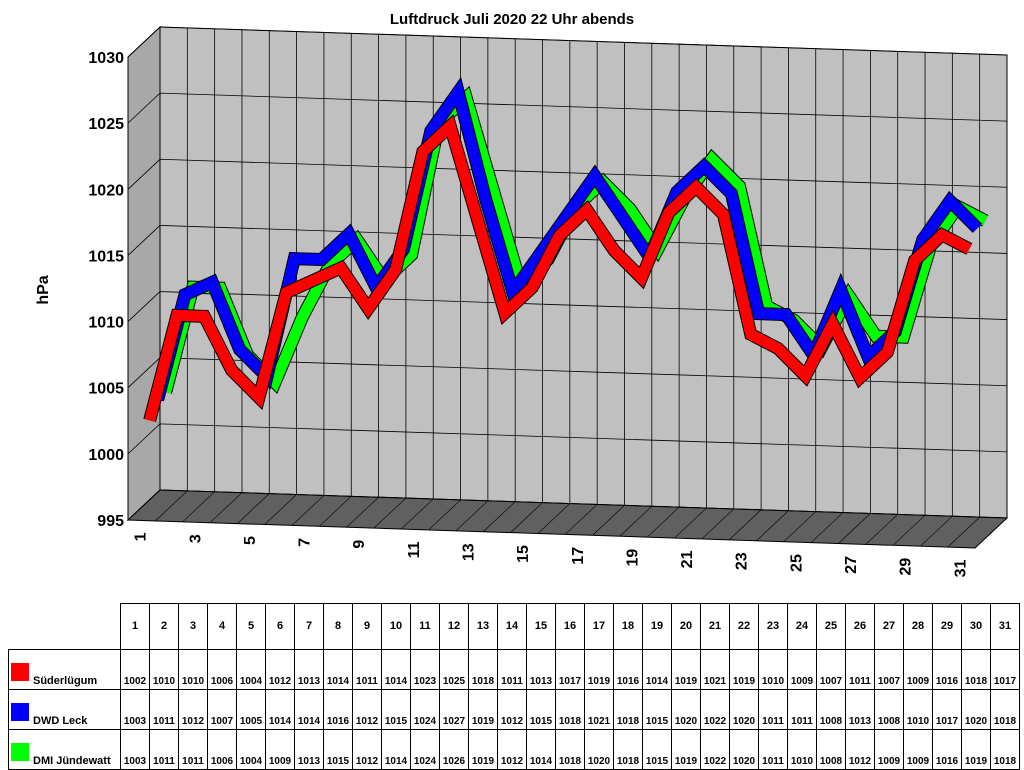 This screenshot has height=770, width=1024. Describe the element at coordinates (483, 627) in the screenshot. I see `column-header: 13` at that location.